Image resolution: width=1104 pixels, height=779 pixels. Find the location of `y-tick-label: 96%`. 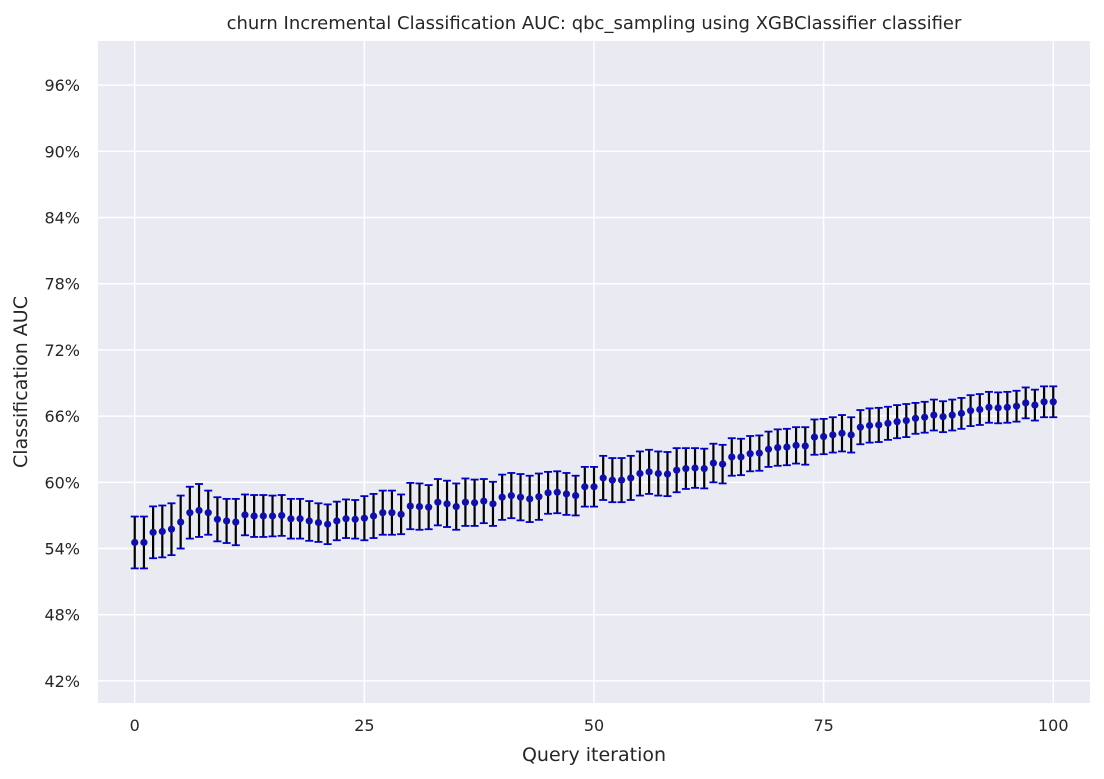

y-tick-label: 96% is located at coordinates (62, 85).